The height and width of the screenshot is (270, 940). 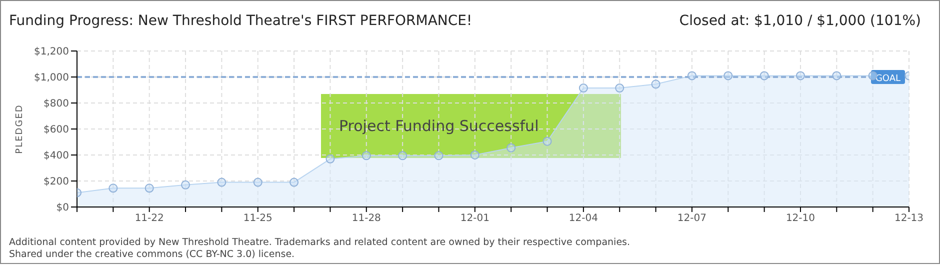 What do you see at coordinates (801, 218) in the screenshot?
I see `x-tick-label: 12-10` at bounding box center [801, 218].